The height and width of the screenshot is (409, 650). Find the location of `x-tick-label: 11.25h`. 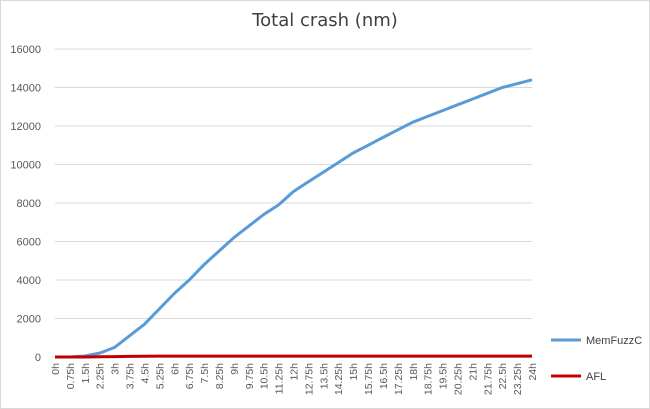

x-tick-label: 11.25h is located at coordinates (280, 378).